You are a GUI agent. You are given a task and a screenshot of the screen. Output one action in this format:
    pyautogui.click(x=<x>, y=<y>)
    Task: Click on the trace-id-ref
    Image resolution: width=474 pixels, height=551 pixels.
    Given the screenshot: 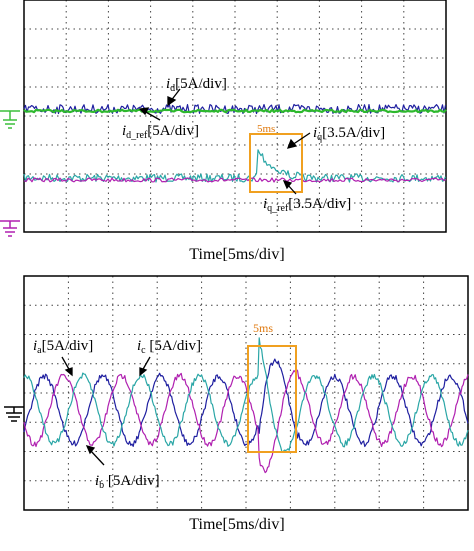 What is the action you would take?
    pyautogui.click(x=235, y=111)
    